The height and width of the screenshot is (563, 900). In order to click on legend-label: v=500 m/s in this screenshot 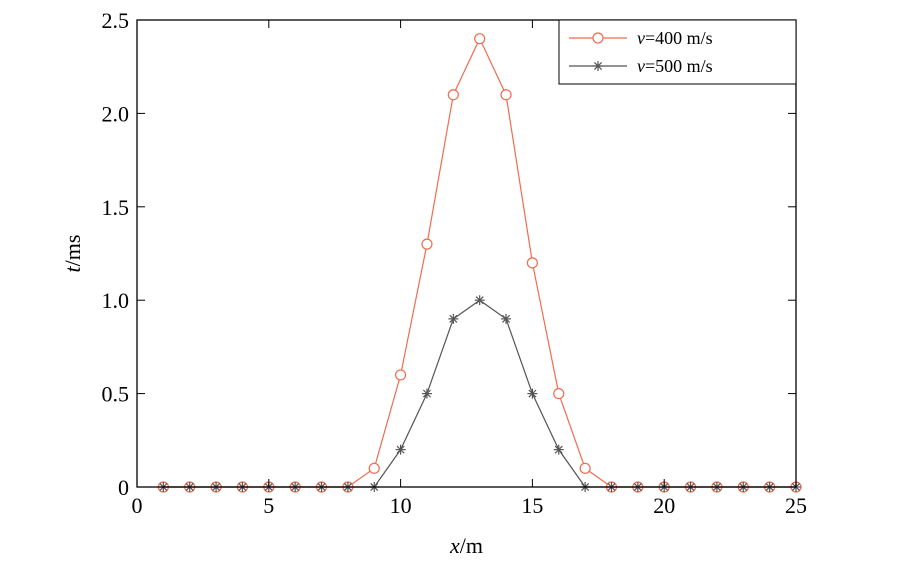, I will do `click(675, 66)`.